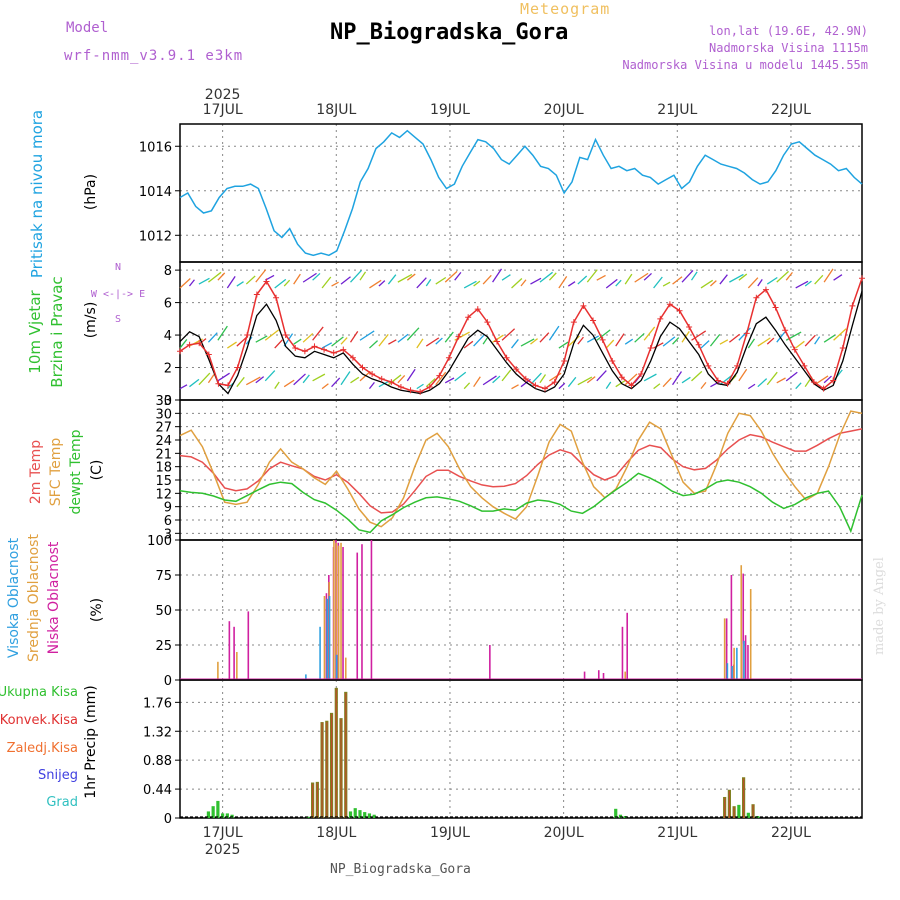 The height and width of the screenshot is (900, 900). I want to click on high-cloud-label: Visoka Oblacnost, so click(14, 597).